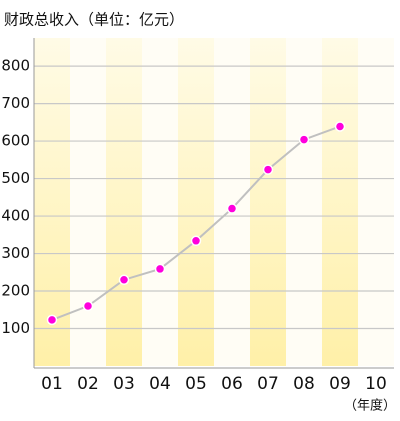 Image resolution: width=400 pixels, height=421 pixels. What do you see at coordinates (94, 20) in the screenshot?
I see `chart-title: 财政总收入（单位：亿元）` at bounding box center [94, 20].